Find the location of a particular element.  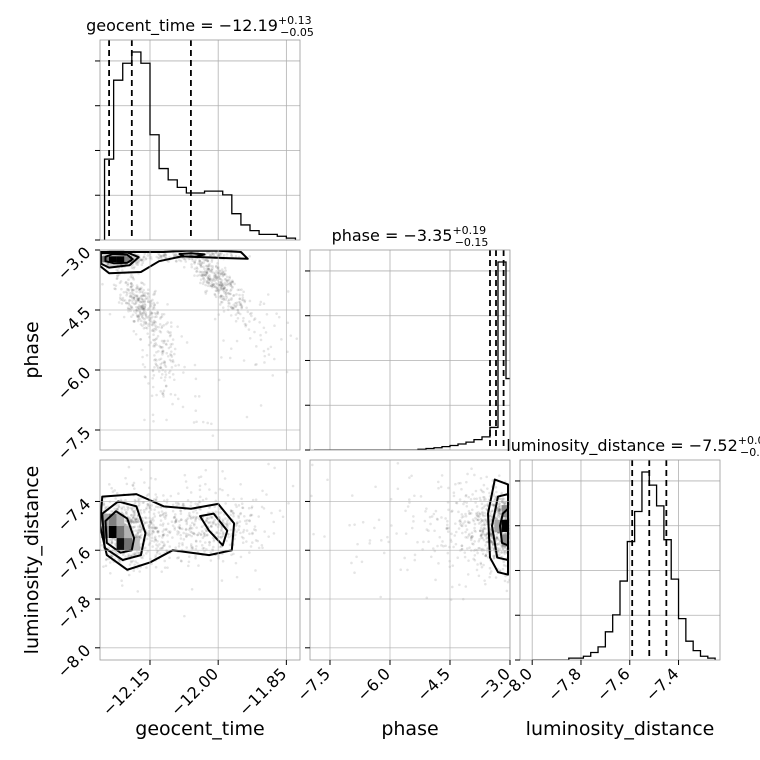

x-tick-label: −7.5 is located at coordinates (313, 684).